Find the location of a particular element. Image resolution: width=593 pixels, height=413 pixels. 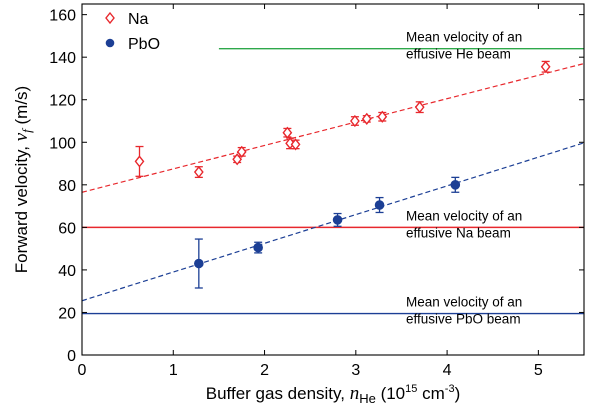

x-tick-label: 3 is located at coordinates (355, 370).